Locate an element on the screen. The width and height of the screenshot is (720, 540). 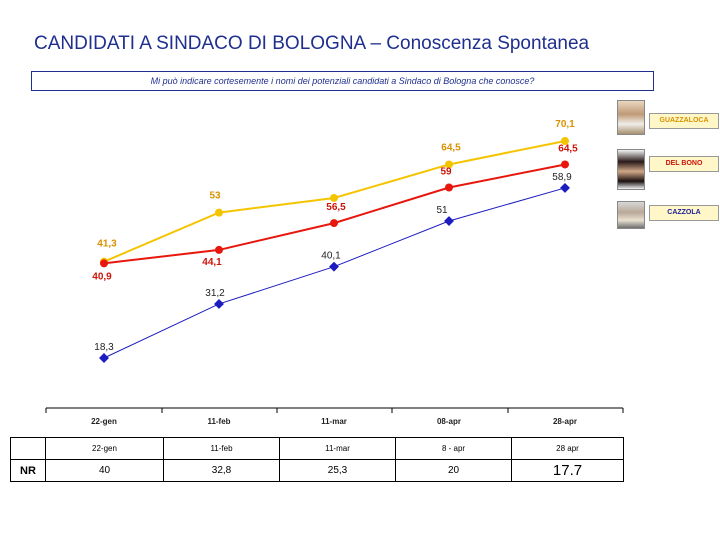
x-tick-label: 11-feb is located at coordinates (218, 421).